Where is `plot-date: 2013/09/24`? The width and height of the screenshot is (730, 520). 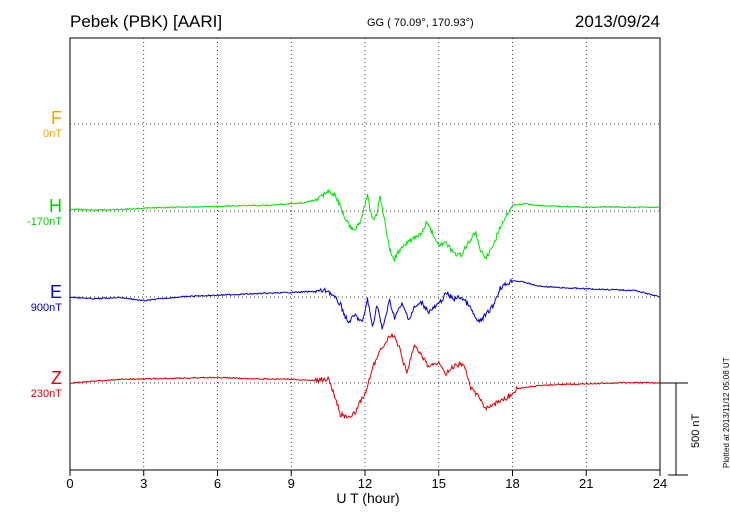 plot-date: 2013/09/24 is located at coordinates (617, 21).